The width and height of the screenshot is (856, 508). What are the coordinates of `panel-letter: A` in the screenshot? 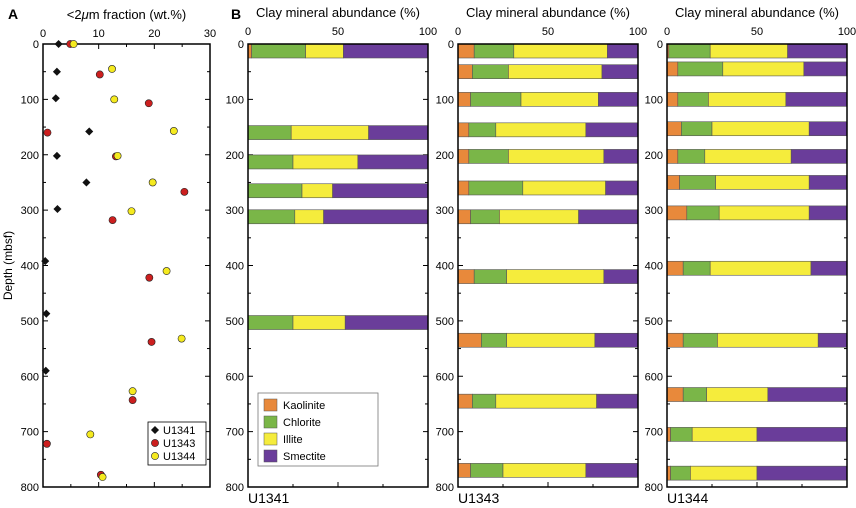 It's located at (13, 14).